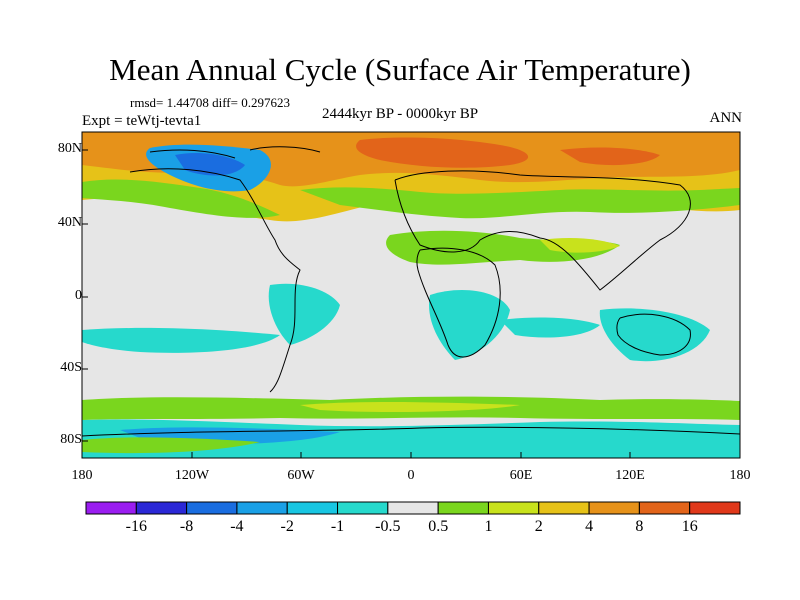  I want to click on subtropics-green, so click(503, 247).